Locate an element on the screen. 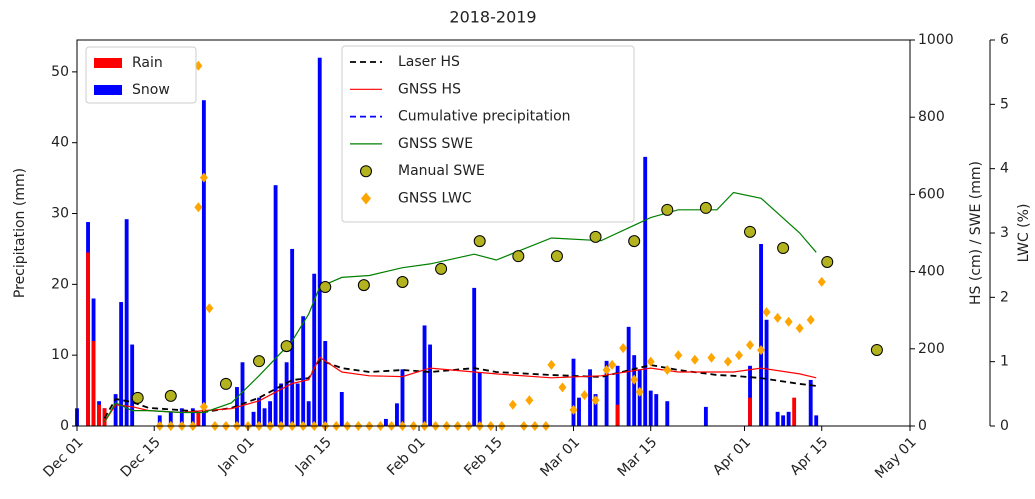  x-tick-label: Mar 01 is located at coordinates (560, 457).